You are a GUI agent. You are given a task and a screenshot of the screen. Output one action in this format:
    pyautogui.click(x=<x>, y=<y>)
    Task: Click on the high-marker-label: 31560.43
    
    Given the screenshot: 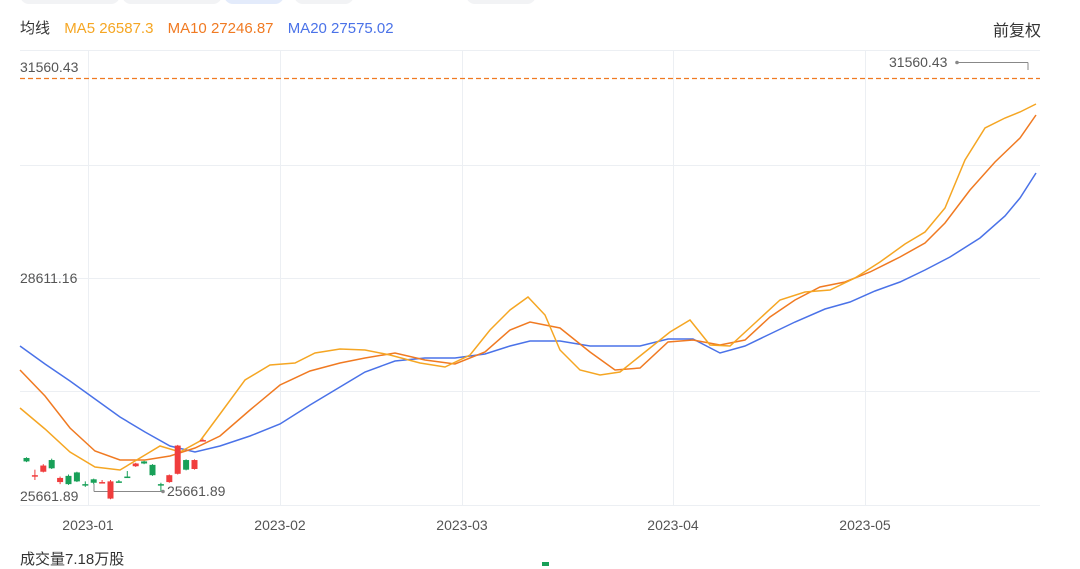 What is the action you would take?
    pyautogui.click(x=918, y=62)
    